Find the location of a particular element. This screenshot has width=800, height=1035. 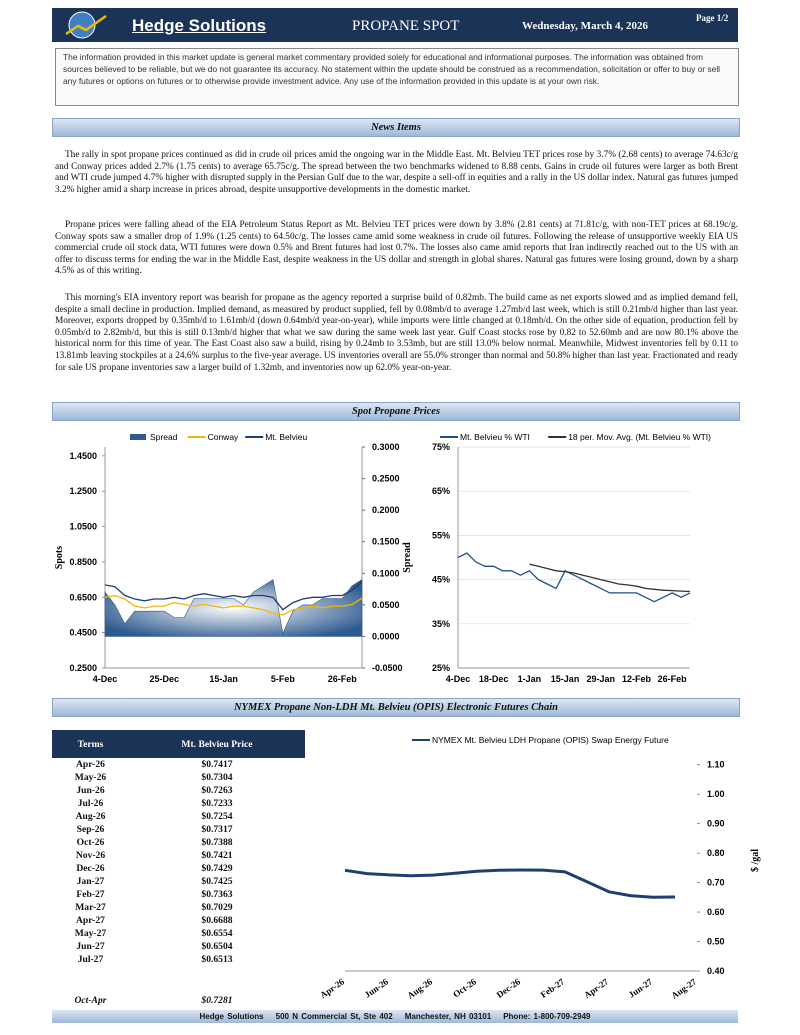

legend-label: Conway is located at coordinates (223, 437).